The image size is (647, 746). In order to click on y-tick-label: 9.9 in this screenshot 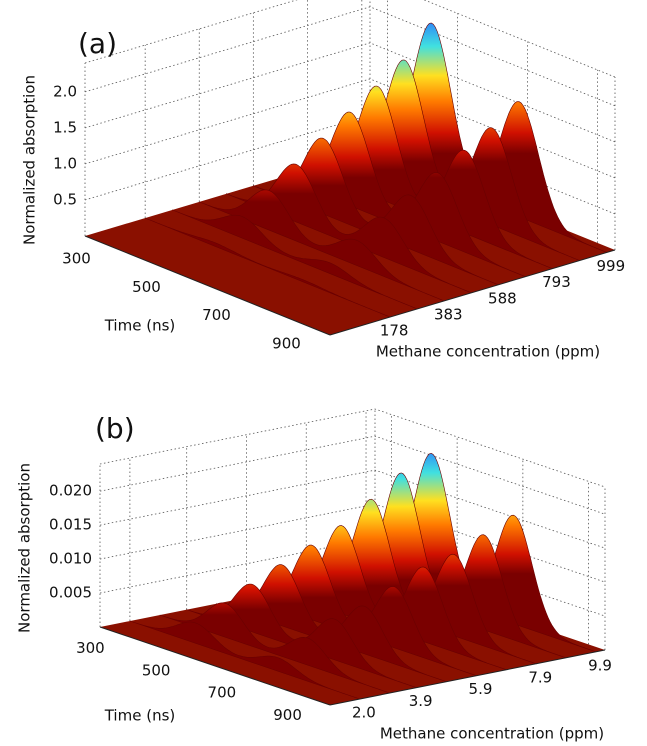, I will do `click(600, 665)`.